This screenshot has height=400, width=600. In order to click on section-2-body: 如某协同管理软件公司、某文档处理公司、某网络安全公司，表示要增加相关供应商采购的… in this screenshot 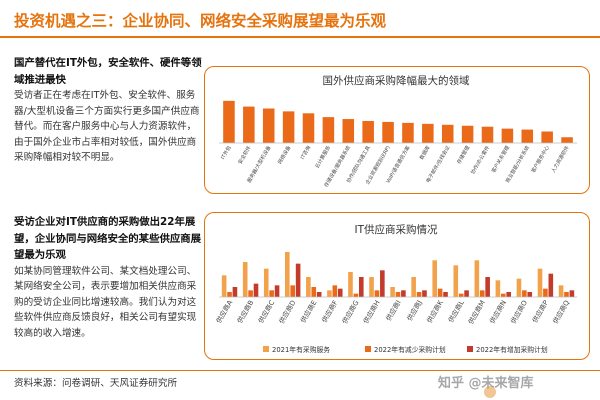, I will do `click(105, 302)`.